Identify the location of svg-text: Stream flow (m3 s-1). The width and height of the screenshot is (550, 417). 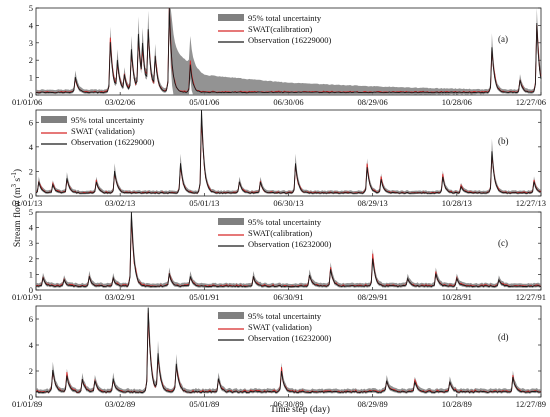
(16, 208).